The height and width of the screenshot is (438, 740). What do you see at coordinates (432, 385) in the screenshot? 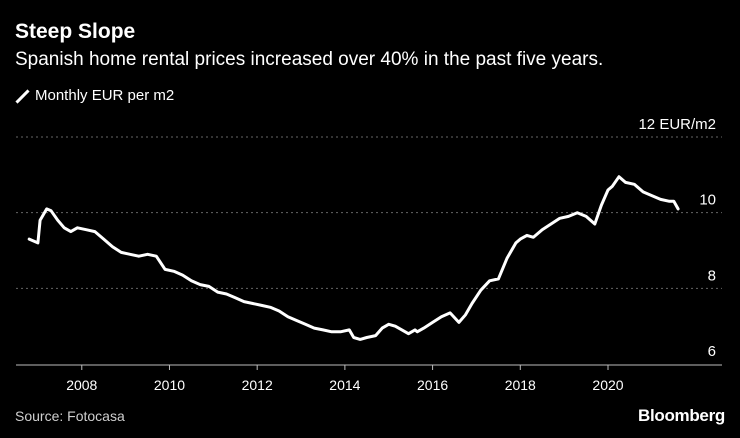
I see `x-tick-label: 2016` at bounding box center [432, 385].